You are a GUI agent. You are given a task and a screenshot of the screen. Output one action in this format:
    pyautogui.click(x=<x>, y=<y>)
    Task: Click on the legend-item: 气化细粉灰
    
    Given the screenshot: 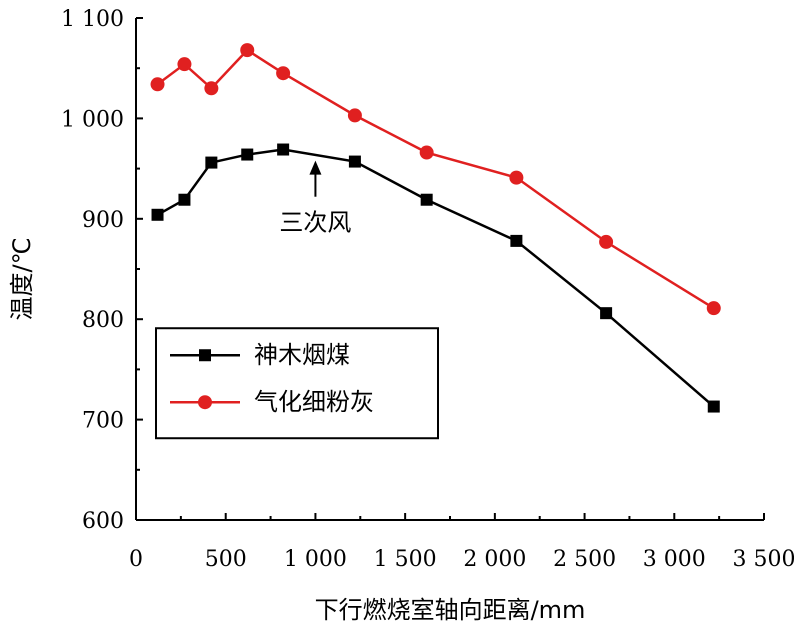 What is the action you would take?
    pyautogui.click(x=272, y=402)
    